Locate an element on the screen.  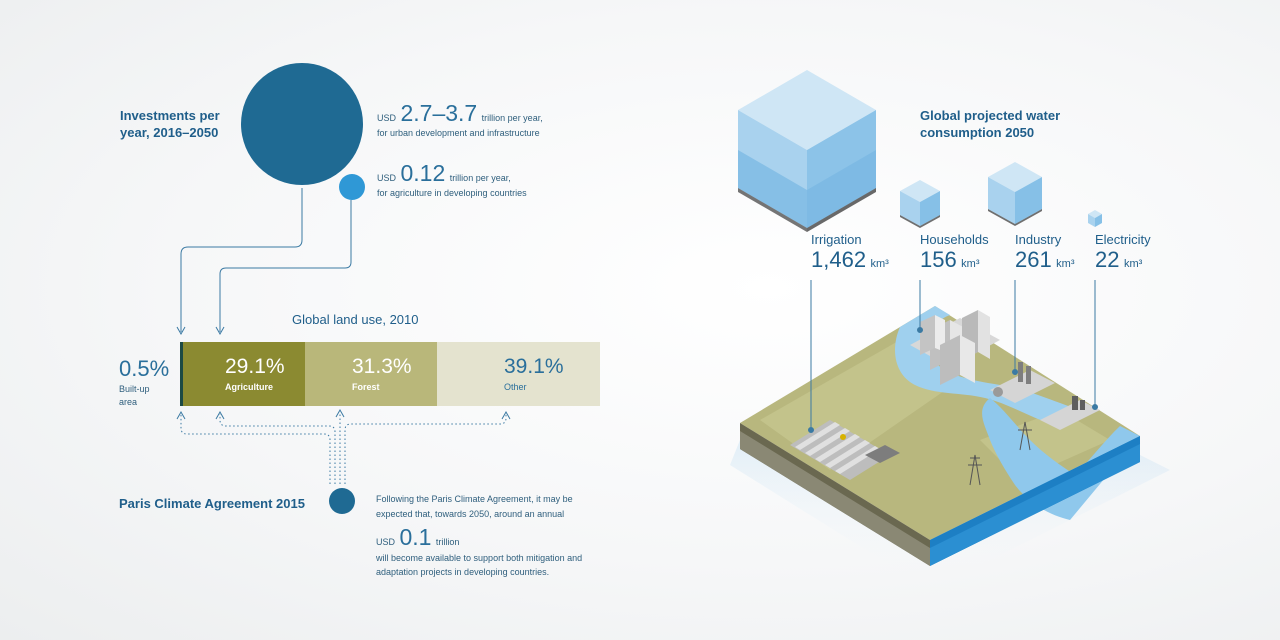
paris-title: Paris Climate Agreement 2015 is located at coordinates (212, 503).